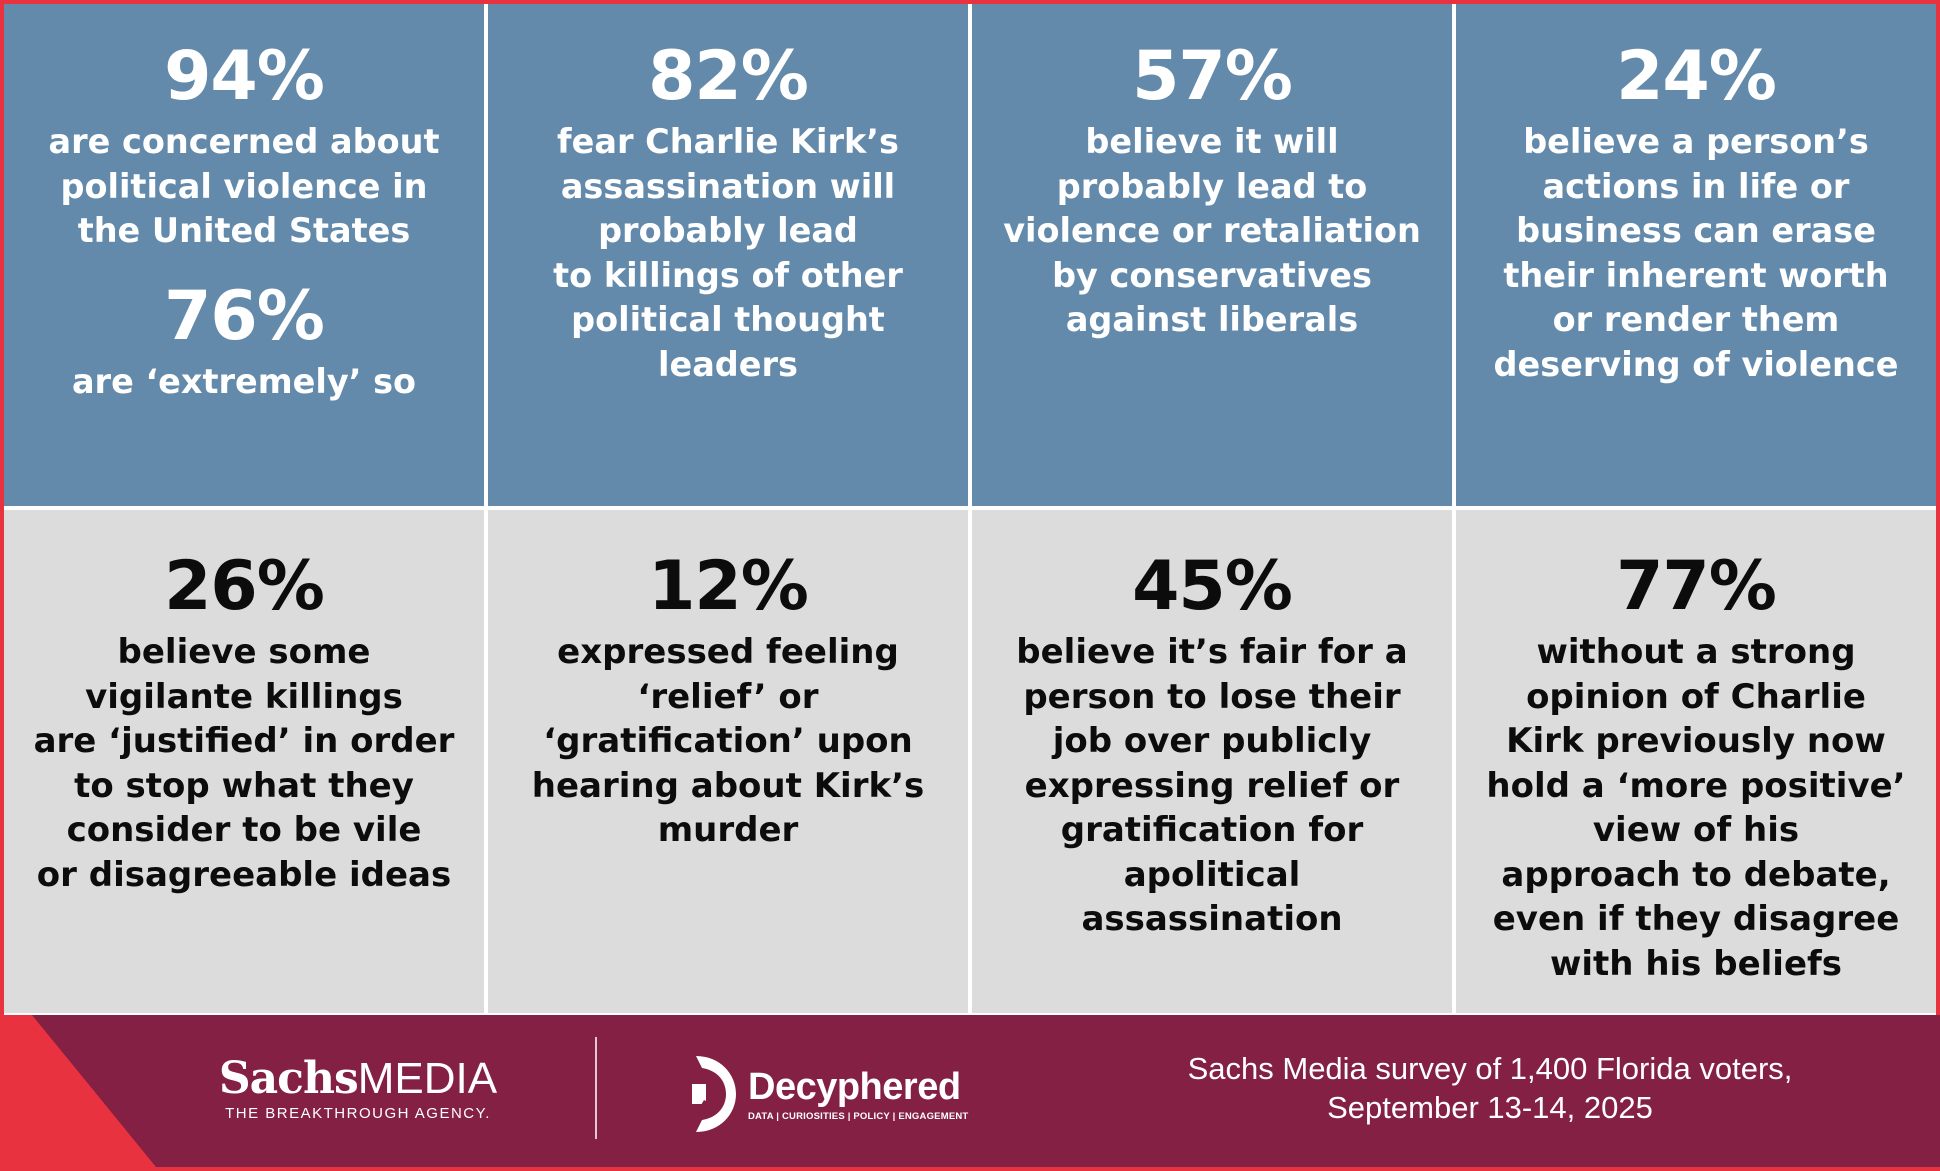  What do you see at coordinates (728, 76) in the screenshot?
I see `stat-percent: 82%` at bounding box center [728, 76].